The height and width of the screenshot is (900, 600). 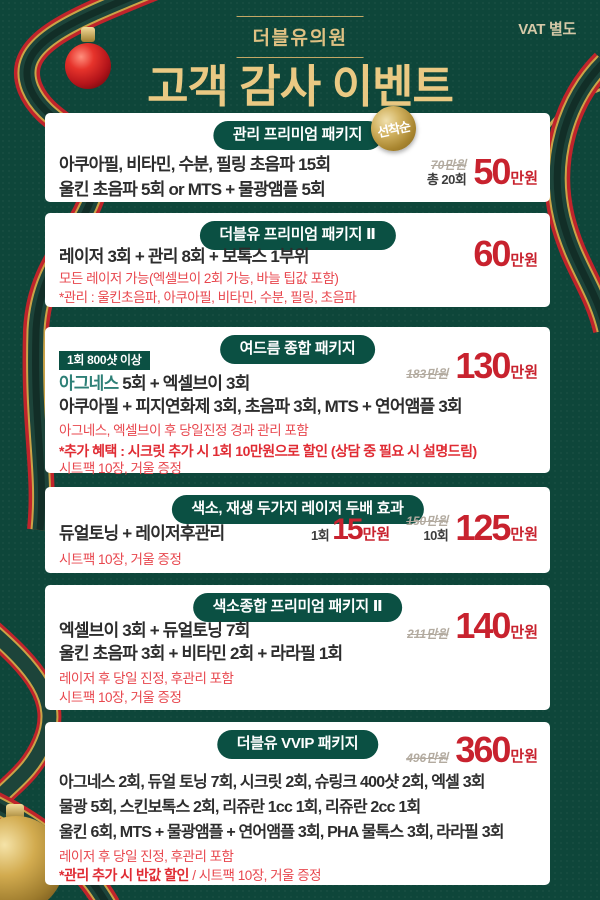 What do you see at coordinates (240, 807) in the screenshot?
I see `package-line: 물광 5회, 스킨보톡스 2회, 리쥬란 1cc 1회, 리쥬란 2cc 1회` at bounding box center [240, 807].